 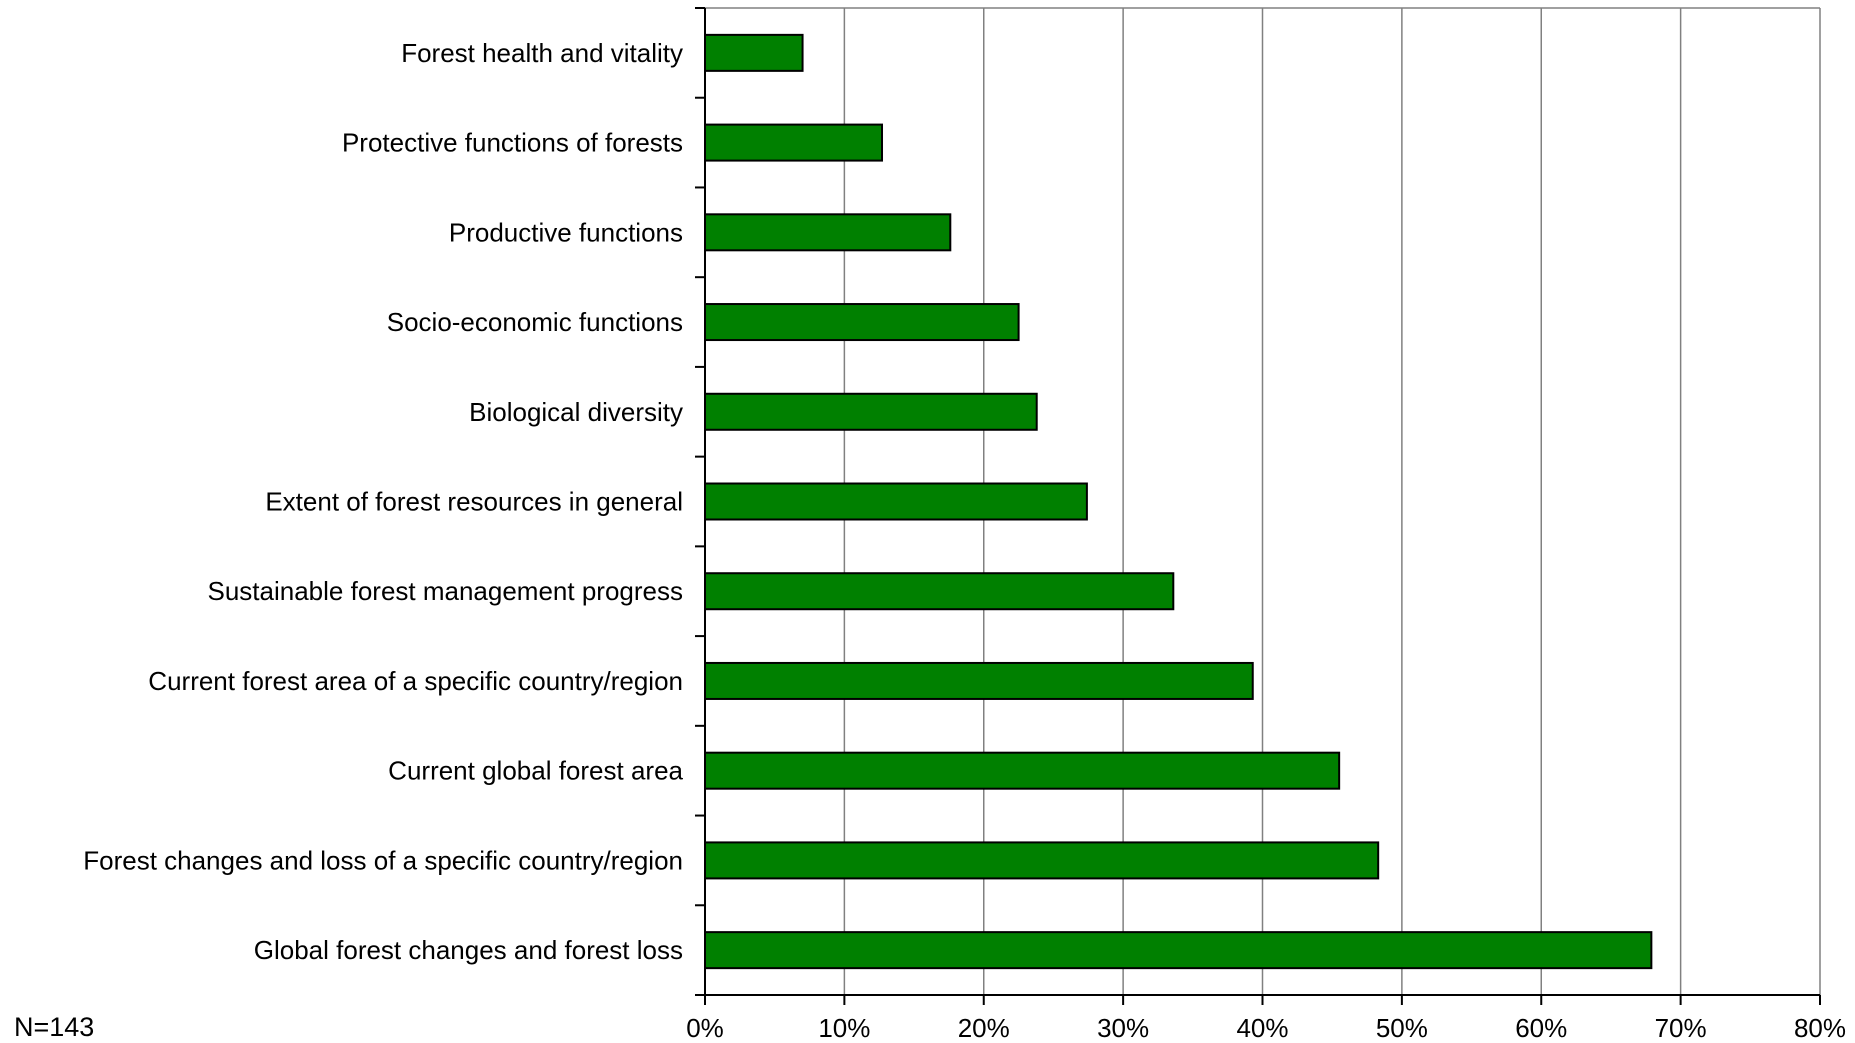 I want to click on x-tick-label: 20%, so click(x=984, y=1027).